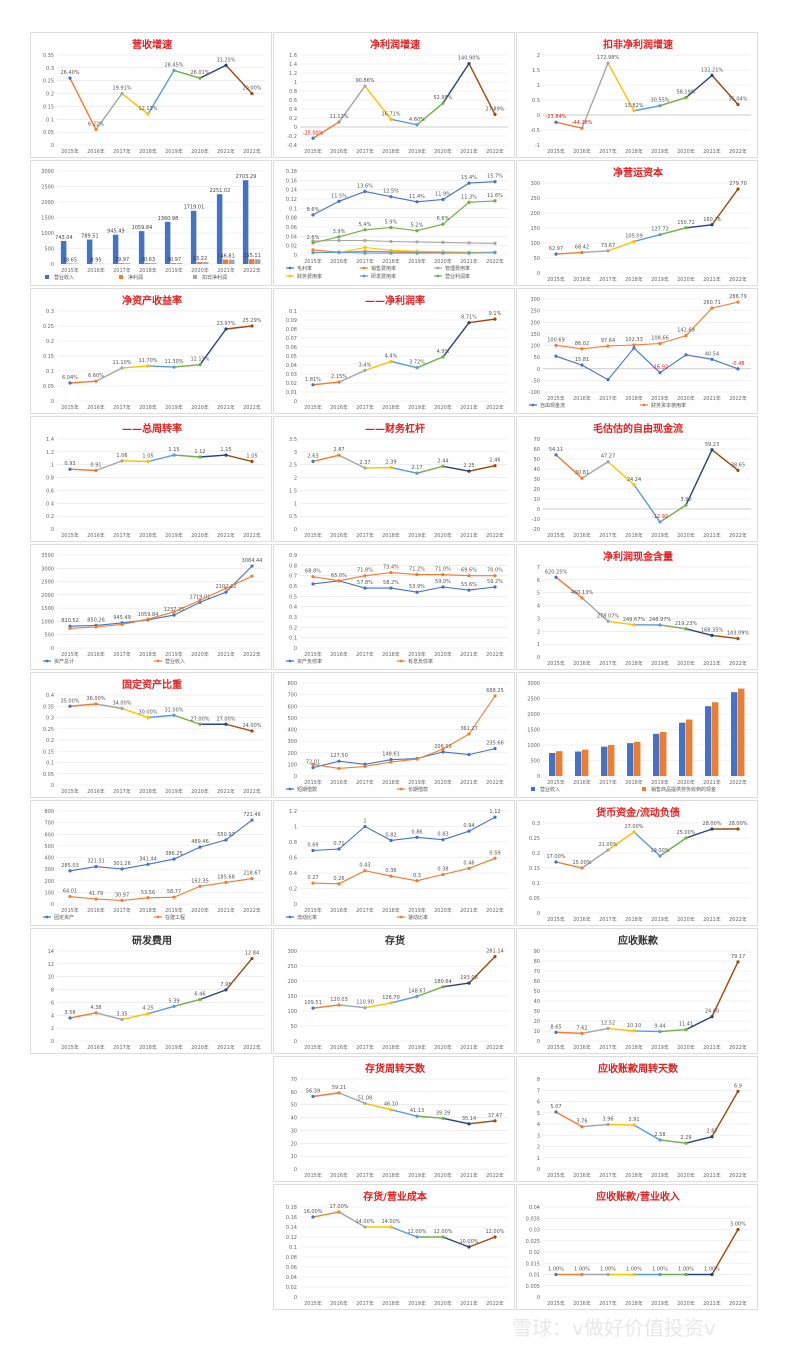 This screenshot has height=1351, width=800. Describe the element at coordinates (533, 700) in the screenshot. I see `y-tick-label: 2500` at that location.